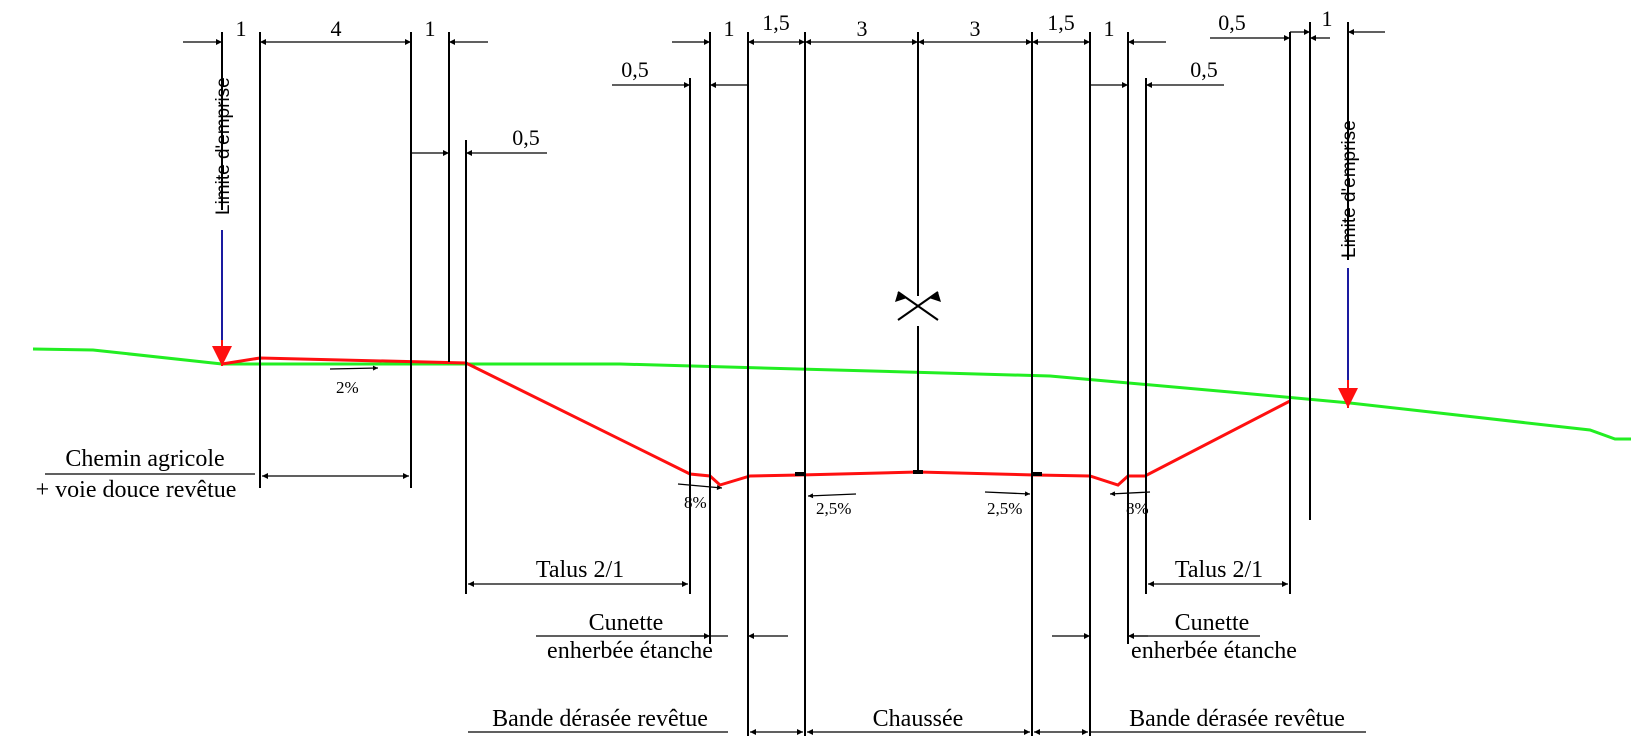  What do you see at coordinates (918, 719) in the screenshot?
I see `label-carriageway: Chaussée` at bounding box center [918, 719].